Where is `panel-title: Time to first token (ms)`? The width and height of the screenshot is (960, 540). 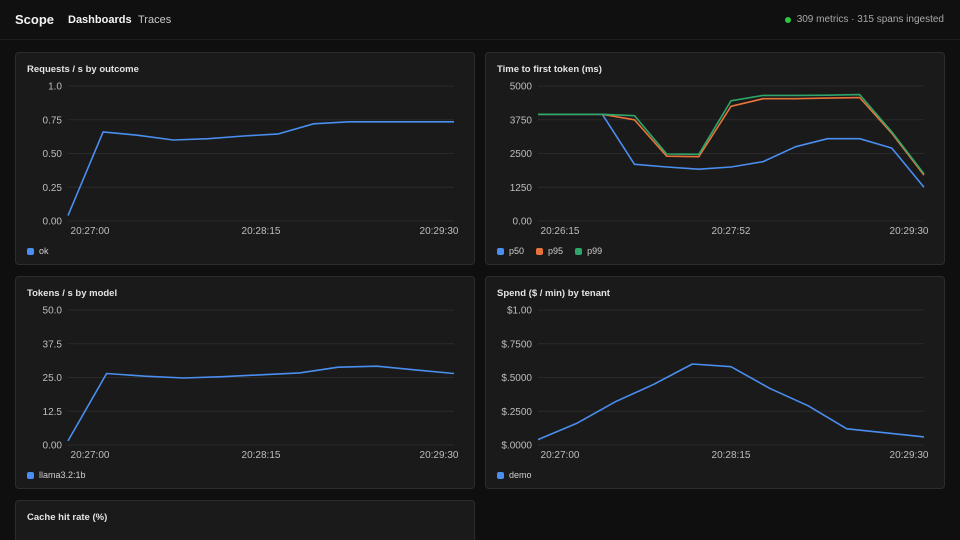 panel-title: Time to first token (ms) is located at coordinates (549, 69).